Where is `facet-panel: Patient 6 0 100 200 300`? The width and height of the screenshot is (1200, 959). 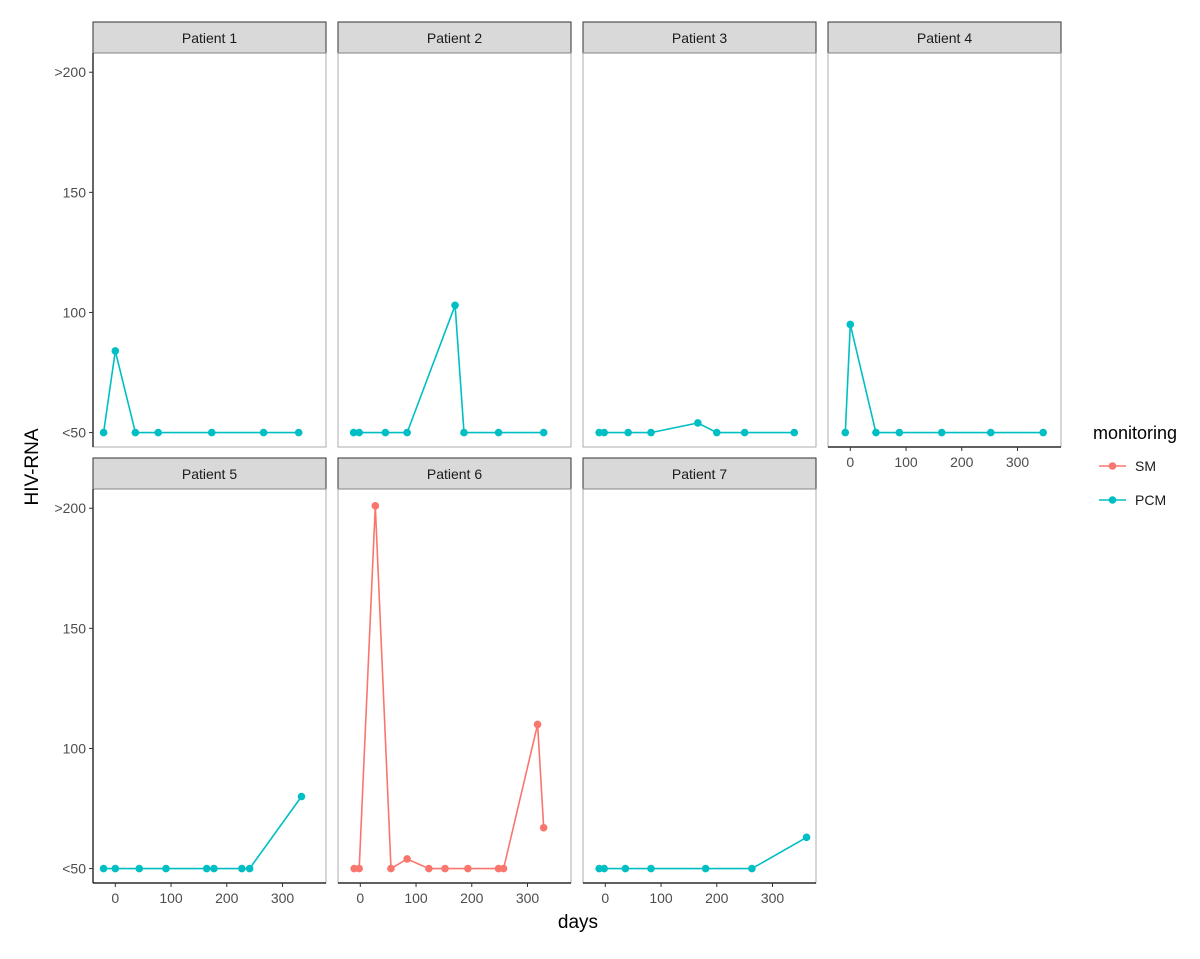 facet-panel: Patient 6 0 100 200 300 is located at coordinates (454, 681).